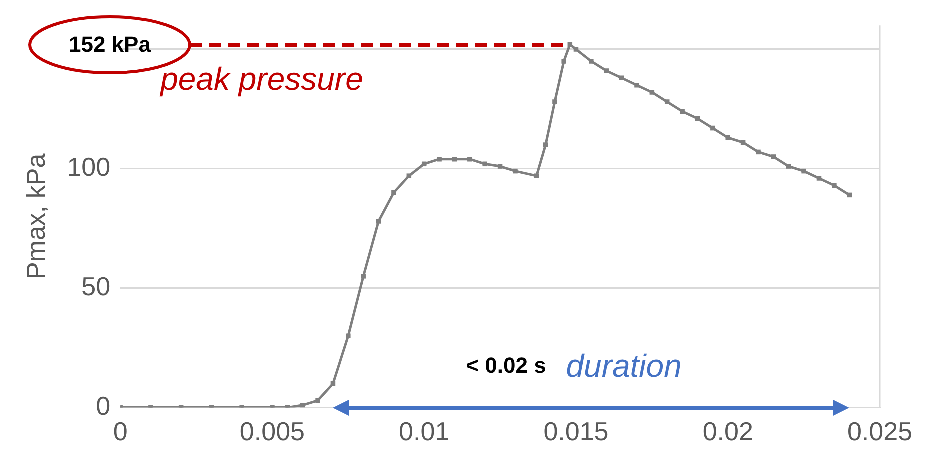 The image size is (926, 465). Describe the element at coordinates (110, 45) in the screenshot. I see `annotation: 152 kPa` at that location.